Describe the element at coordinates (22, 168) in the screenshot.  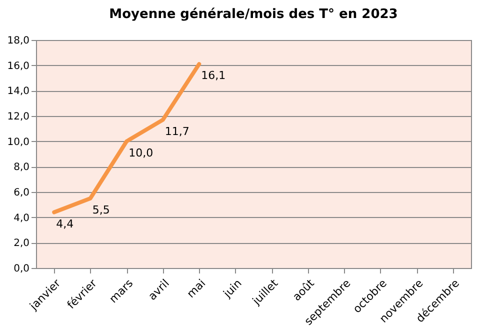
I see `y-tick-label: 8,0` at that location.